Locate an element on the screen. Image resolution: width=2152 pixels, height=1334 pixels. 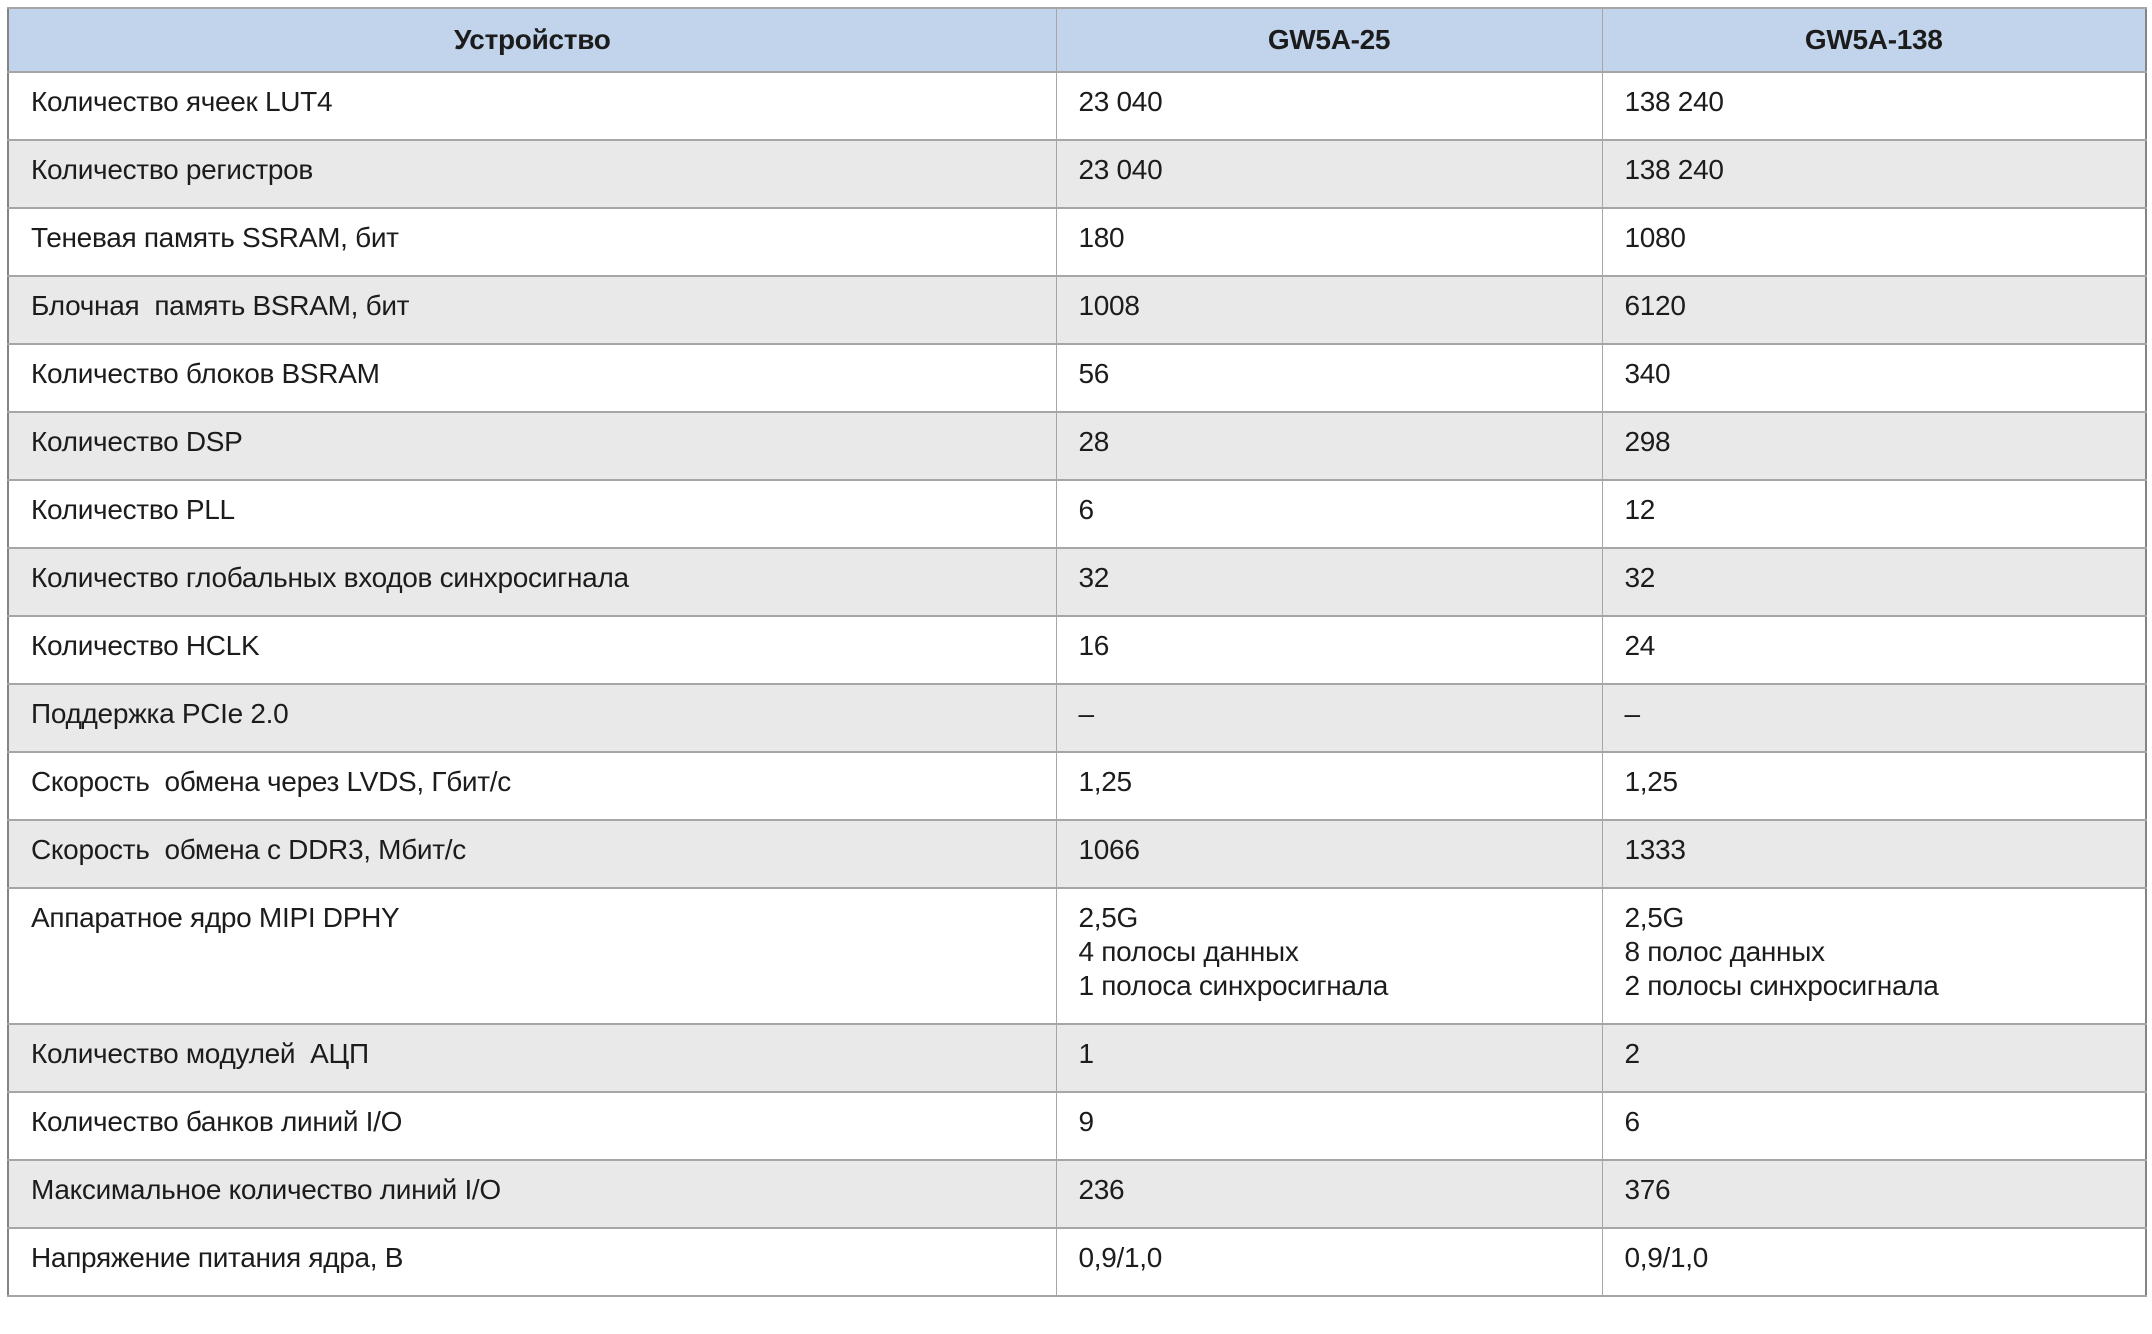
cell-gw5a-25: 16 is located at coordinates (1329, 650).